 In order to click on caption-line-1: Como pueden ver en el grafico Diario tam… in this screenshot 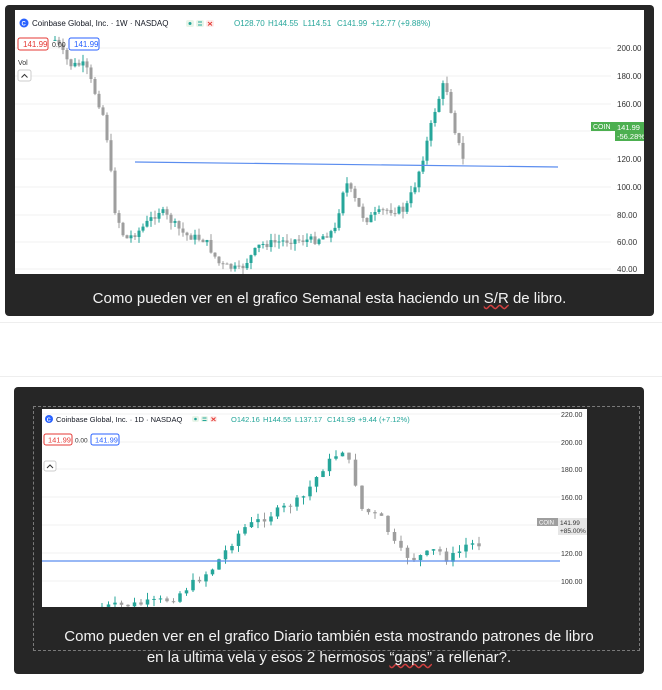, I will do `click(329, 636)`.